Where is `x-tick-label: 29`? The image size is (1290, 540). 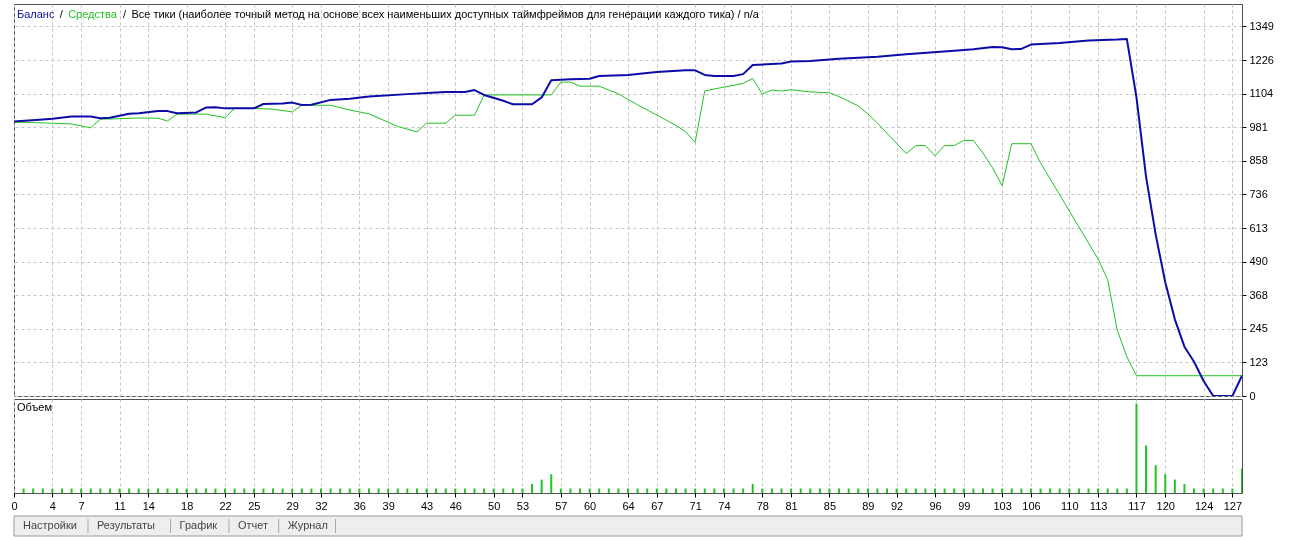 x-tick-label: 29 is located at coordinates (292, 505).